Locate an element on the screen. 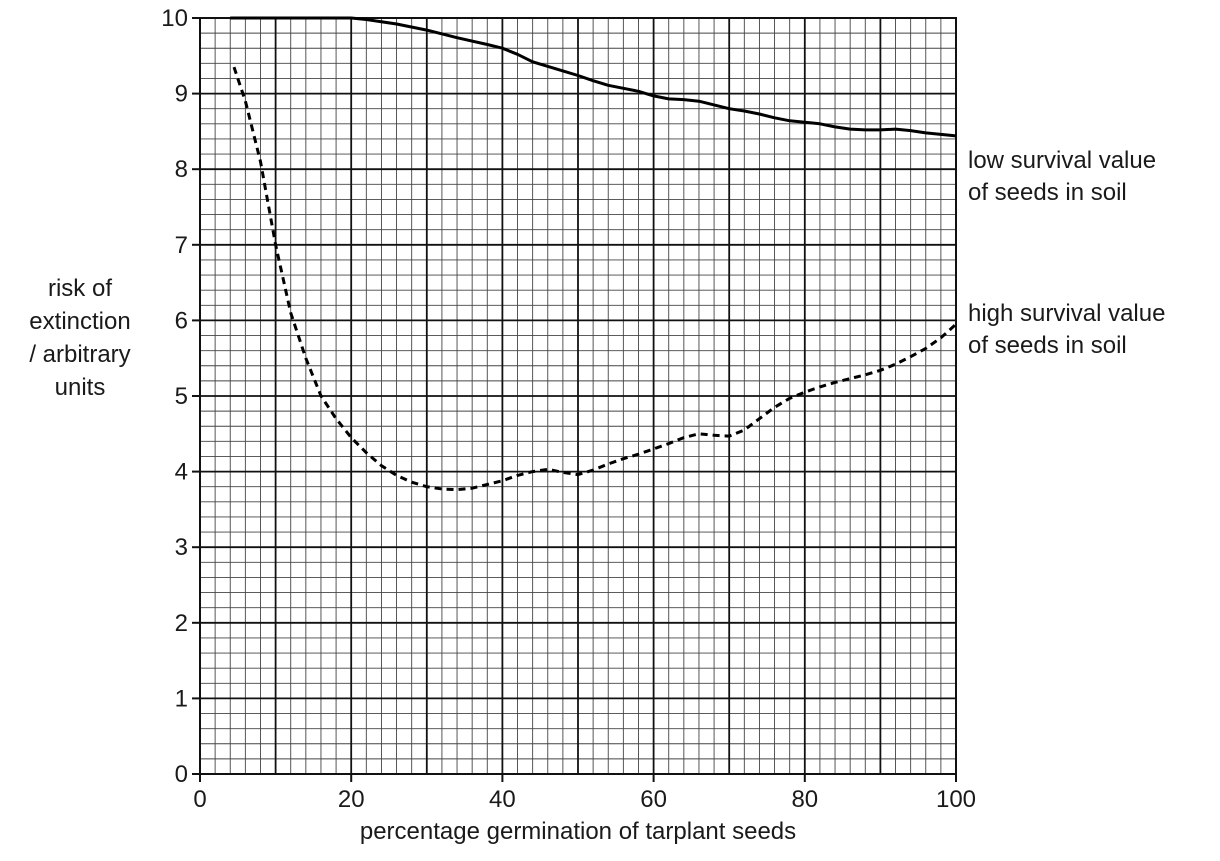 The image size is (1220, 861). x-tick-label: 60 is located at coordinates (653, 799).